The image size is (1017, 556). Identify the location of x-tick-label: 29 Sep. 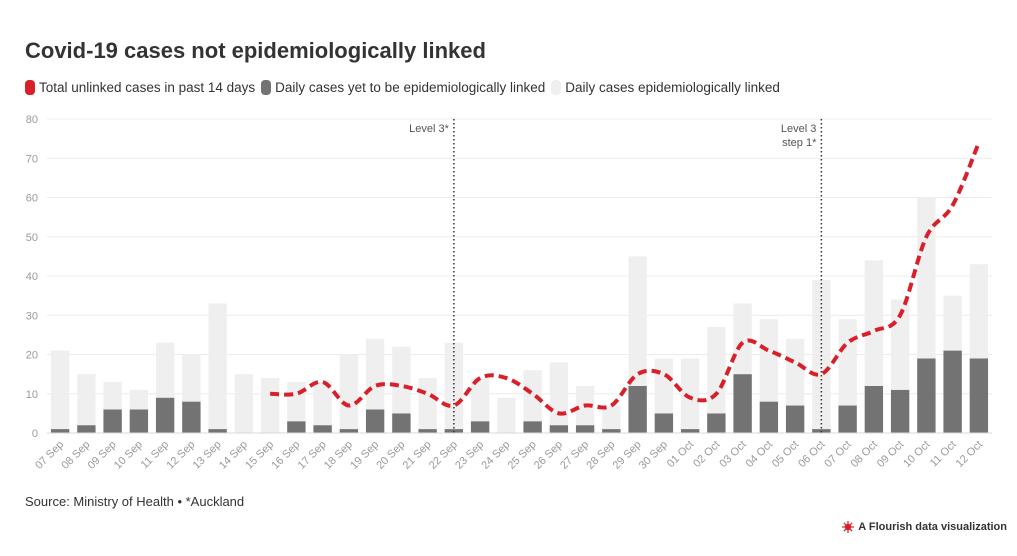
(627, 455).